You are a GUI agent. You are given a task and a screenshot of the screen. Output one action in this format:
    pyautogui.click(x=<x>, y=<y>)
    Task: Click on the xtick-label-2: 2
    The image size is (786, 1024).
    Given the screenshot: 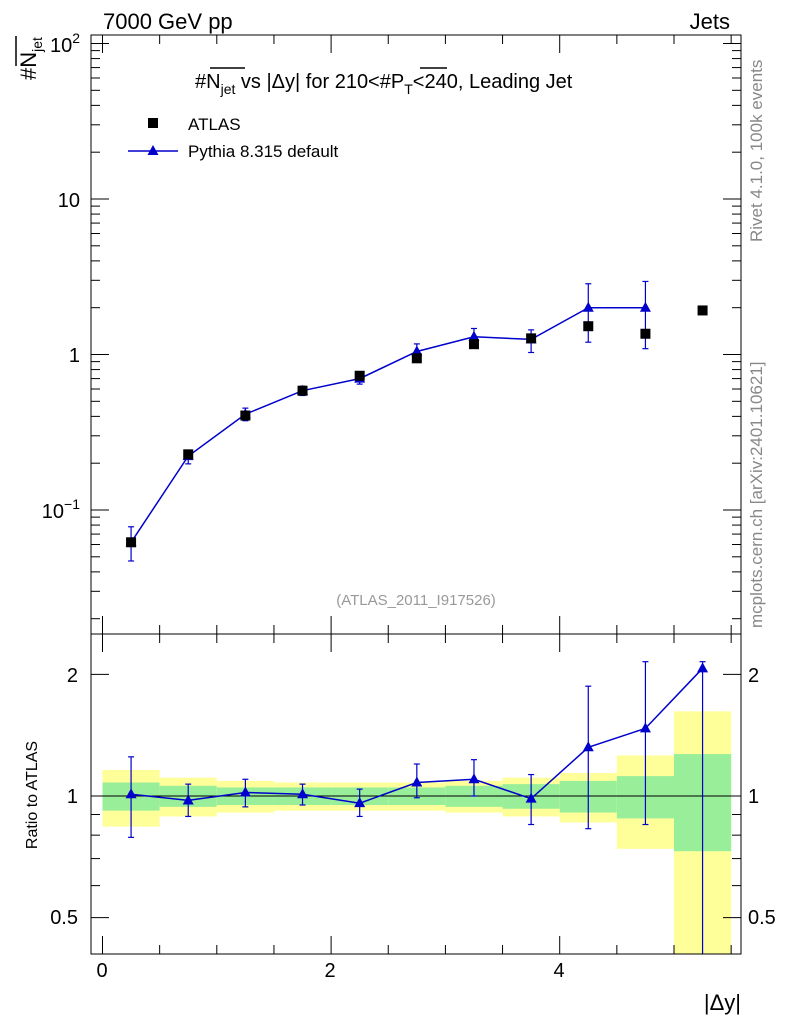 What is the action you would take?
    pyautogui.click(x=329, y=971)
    